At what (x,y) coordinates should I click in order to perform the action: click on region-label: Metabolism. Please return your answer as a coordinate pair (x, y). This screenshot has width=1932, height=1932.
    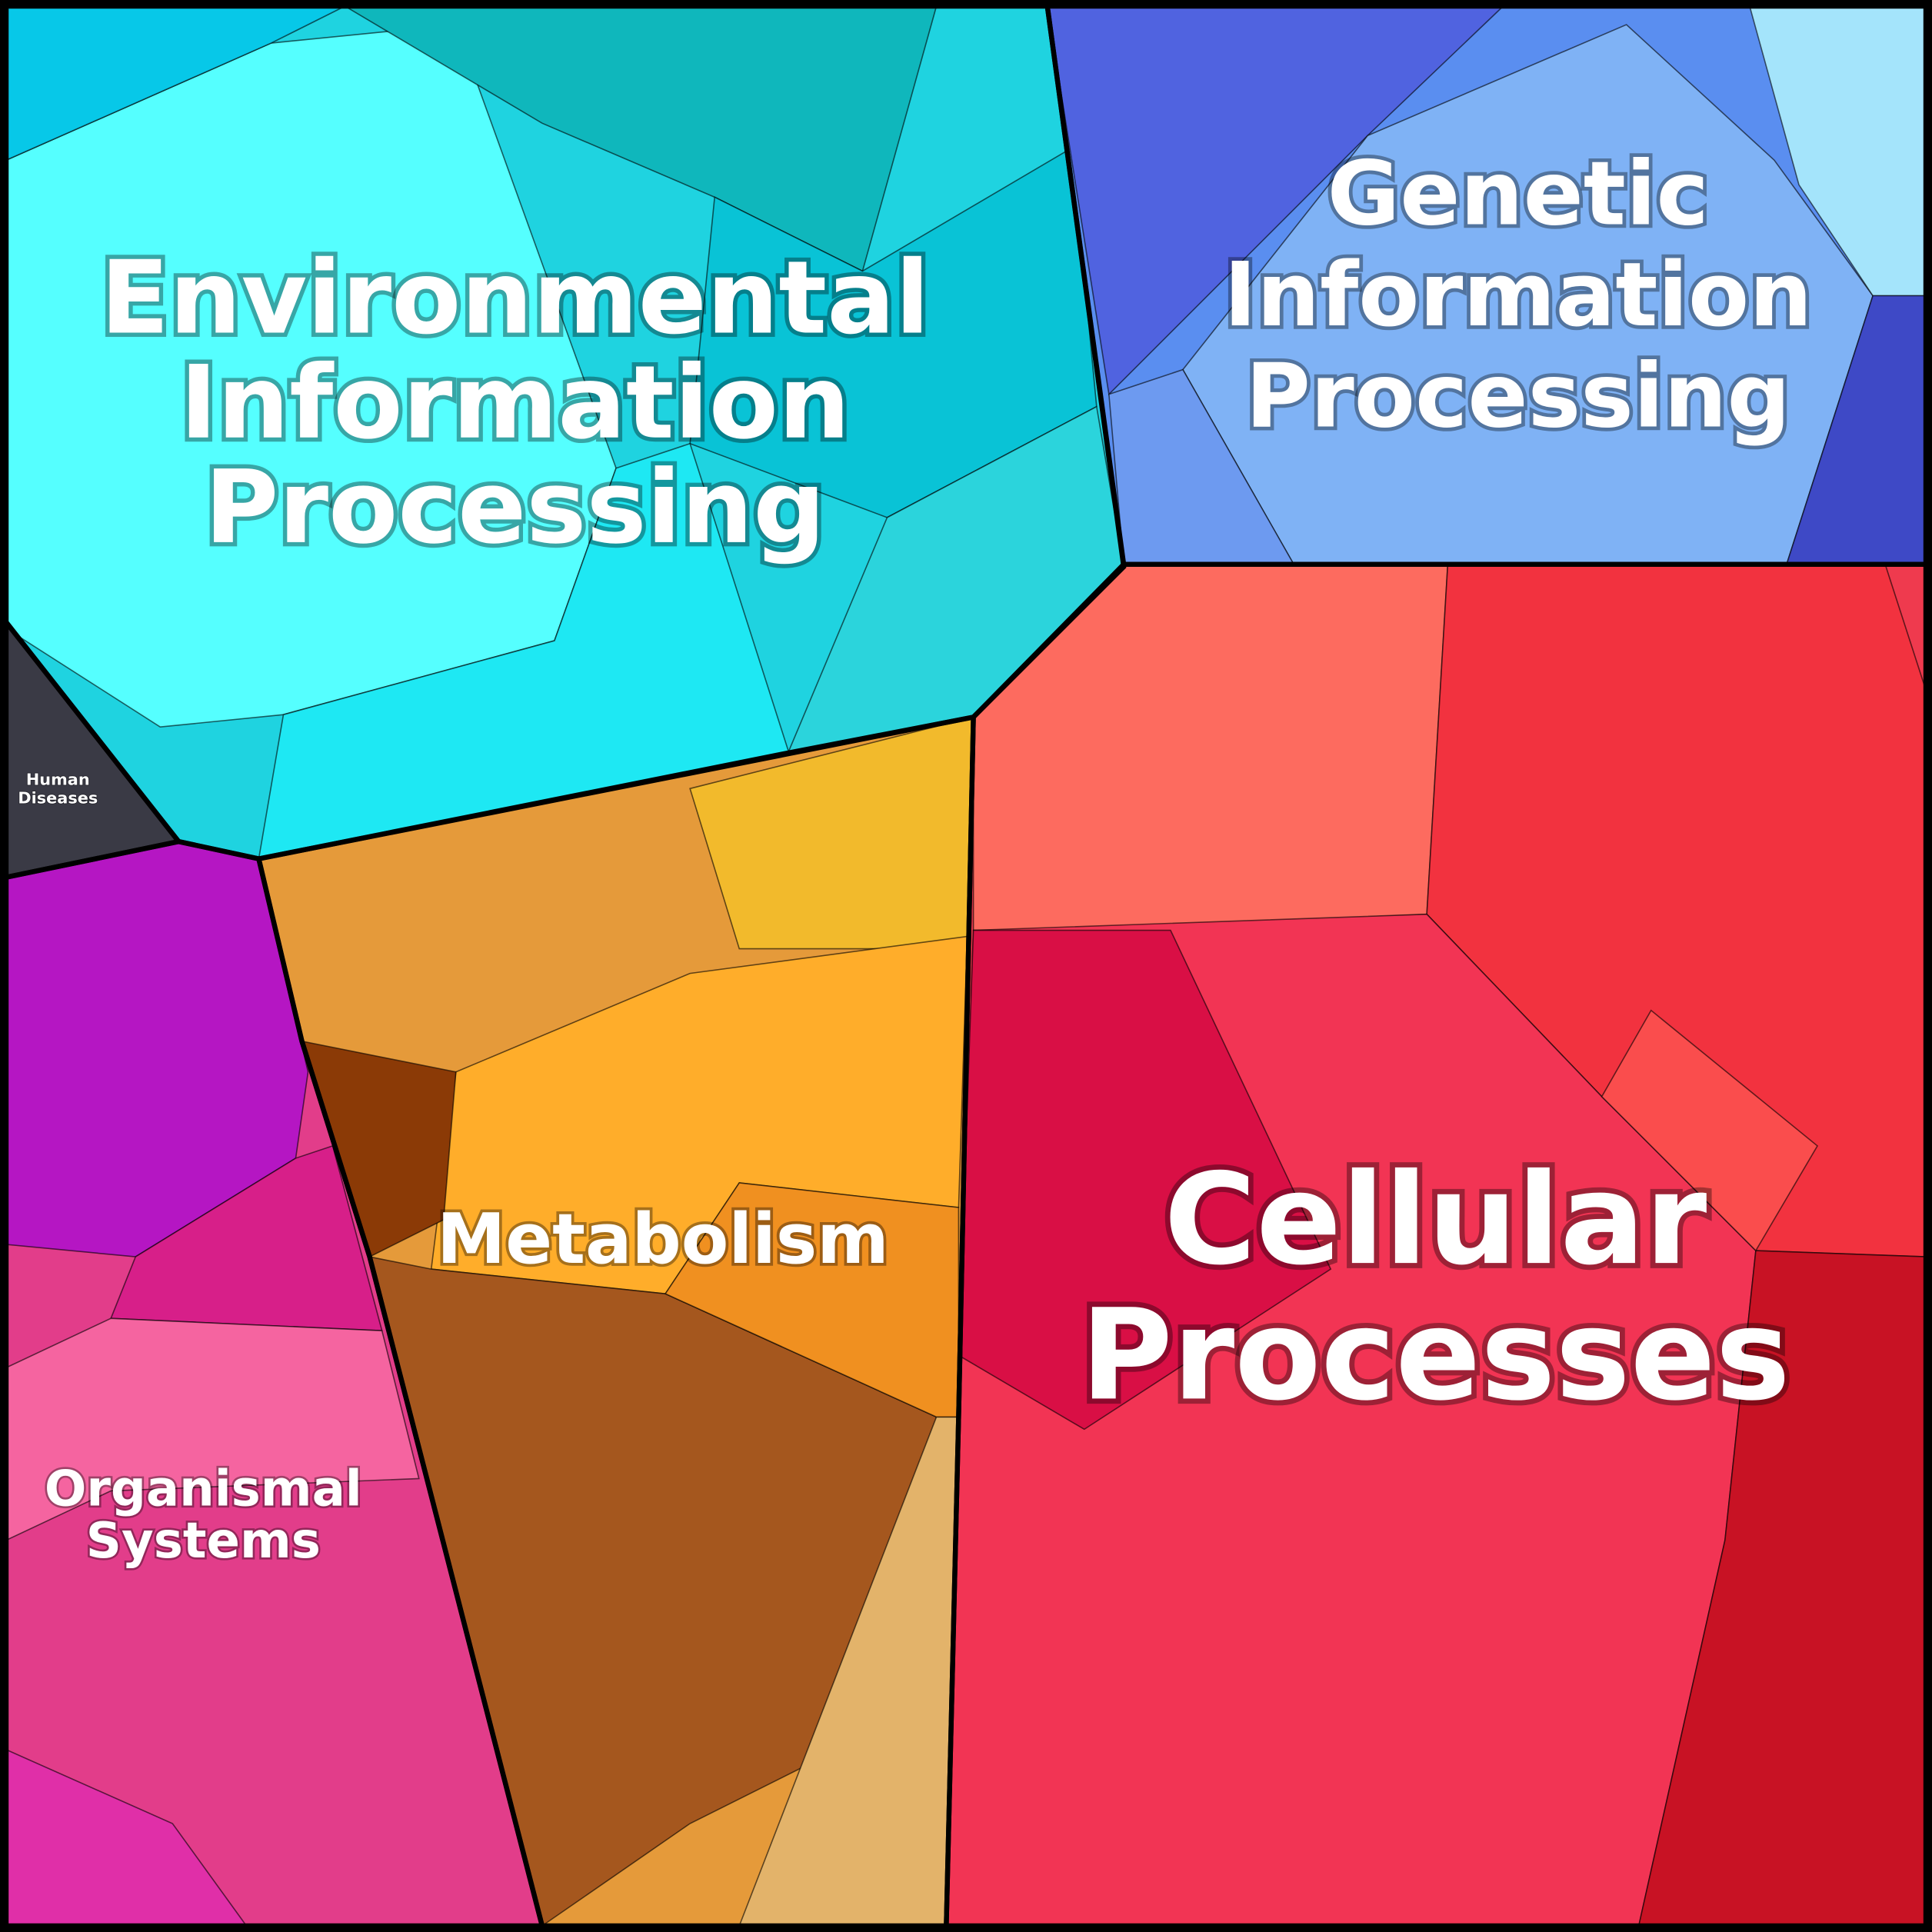
    Looking at the image, I should click on (663, 1240).